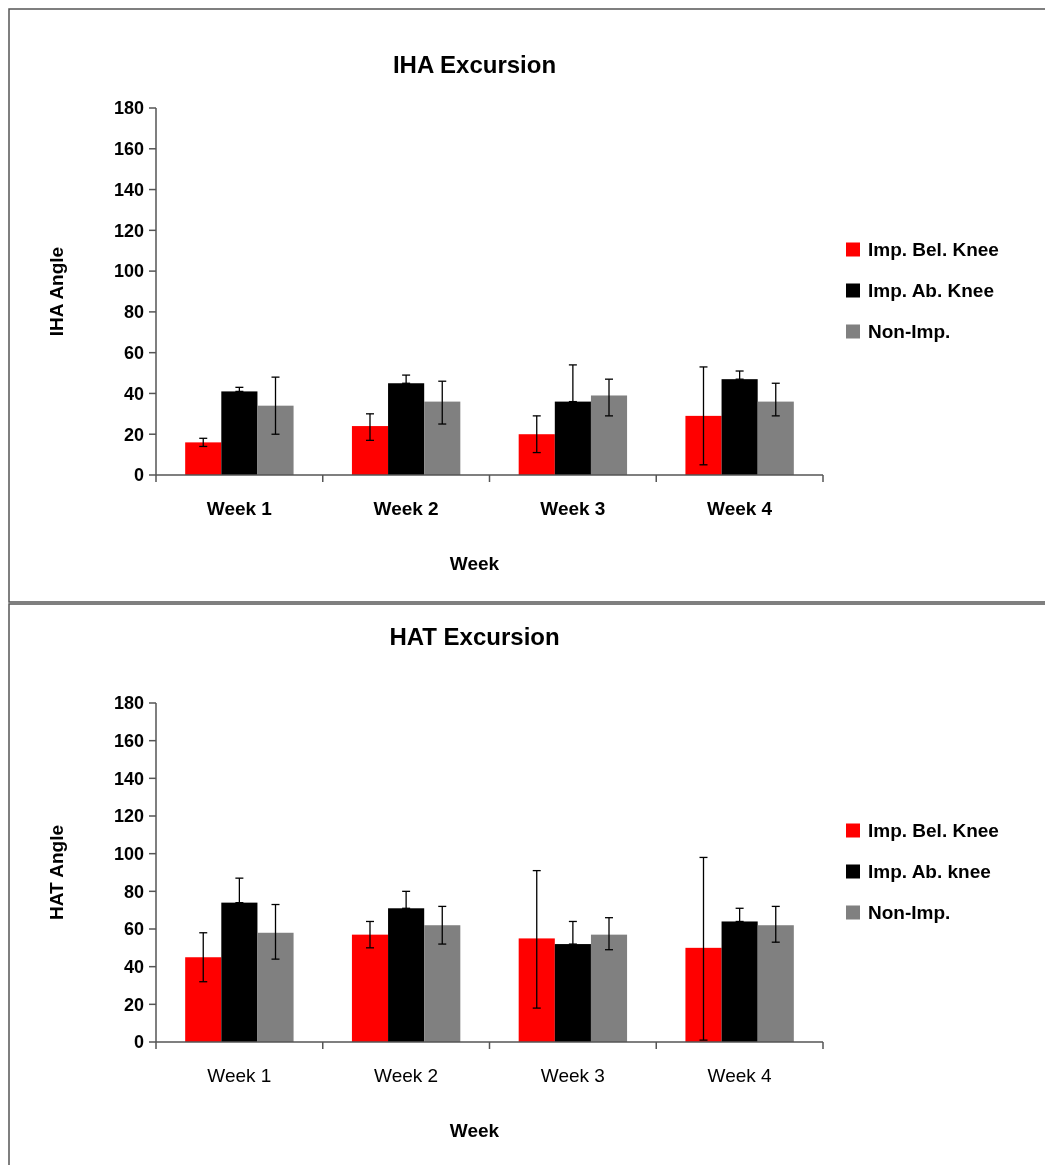 The image size is (1045, 1165). I want to click on chart-title: HAT Excursion, so click(474, 636).